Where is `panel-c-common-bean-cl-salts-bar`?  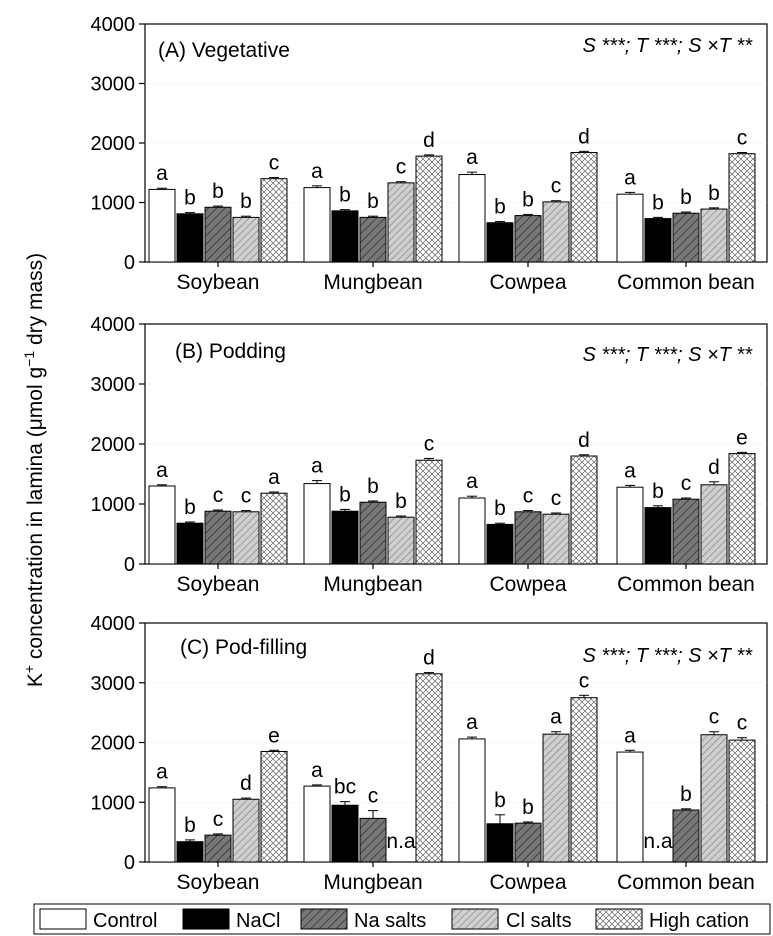
panel-c-common-bean-cl-salts-bar is located at coordinates (714, 798).